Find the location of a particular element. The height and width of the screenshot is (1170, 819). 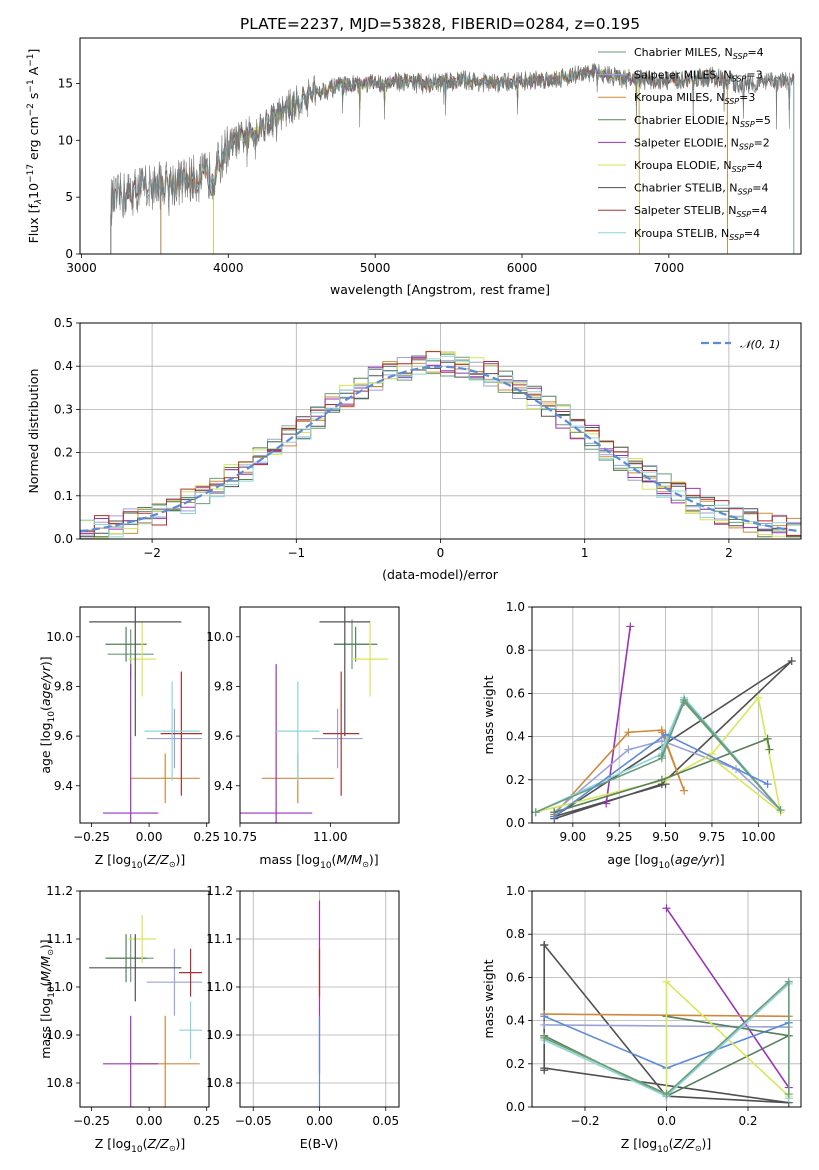

x-tick-label: 3000 is located at coordinates (81, 268).